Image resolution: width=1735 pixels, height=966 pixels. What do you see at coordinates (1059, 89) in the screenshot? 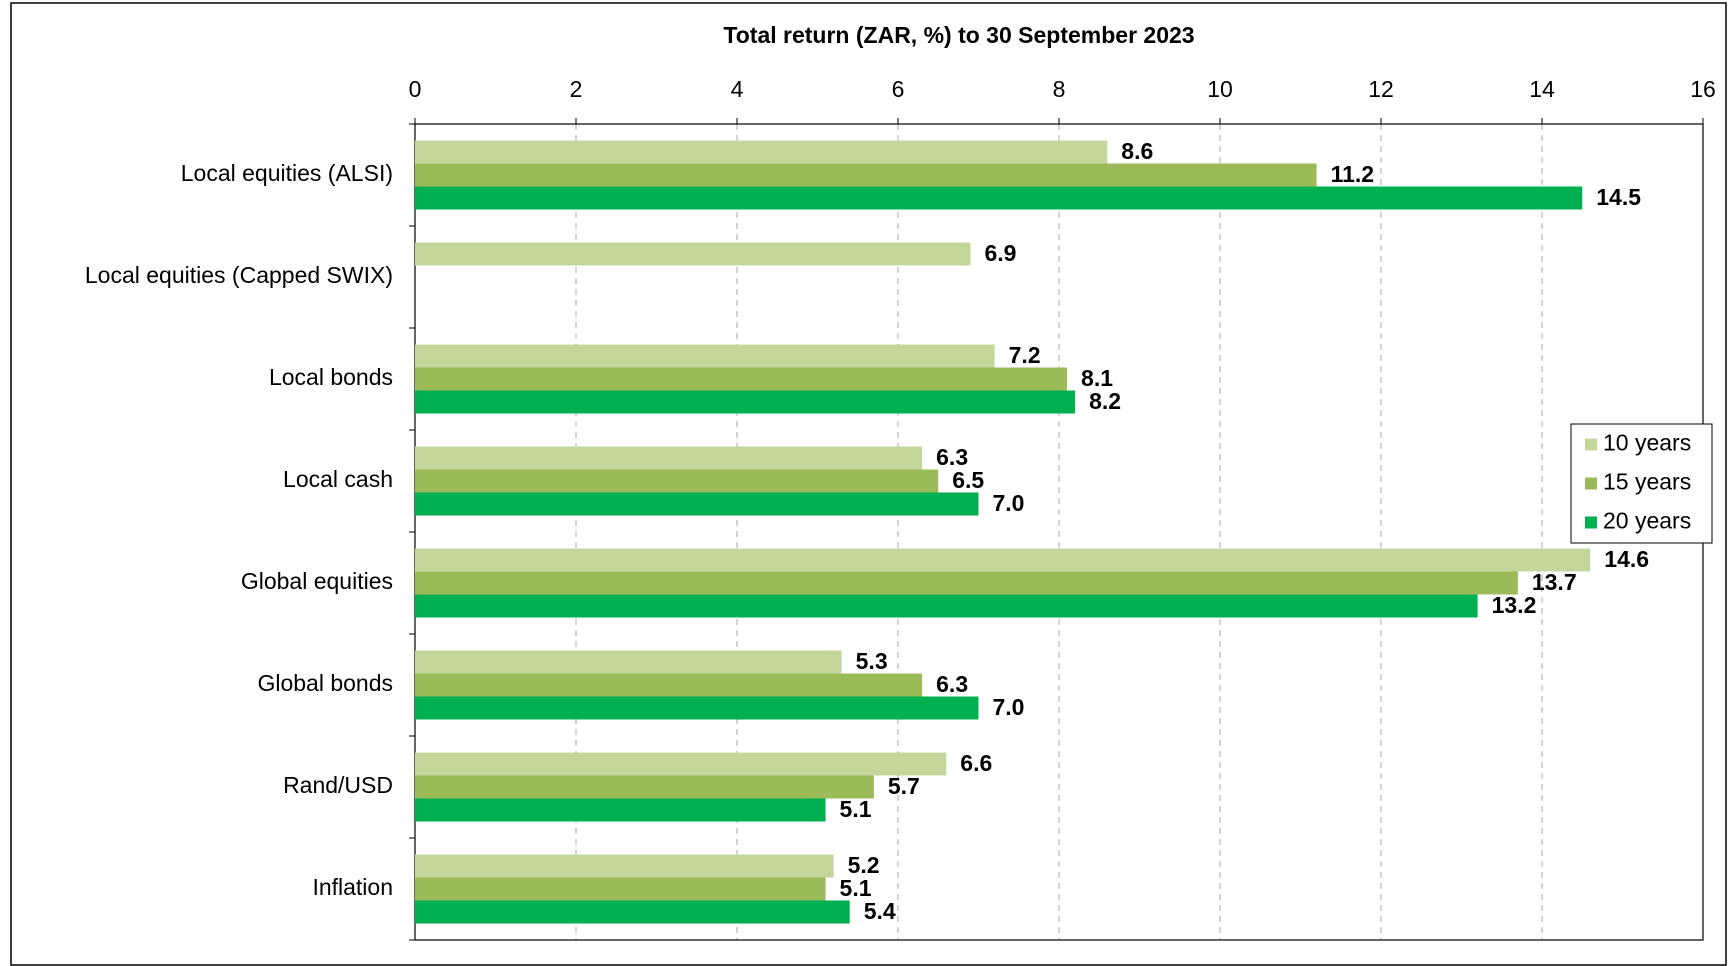
I see `x-tick-label: 8` at bounding box center [1059, 89].